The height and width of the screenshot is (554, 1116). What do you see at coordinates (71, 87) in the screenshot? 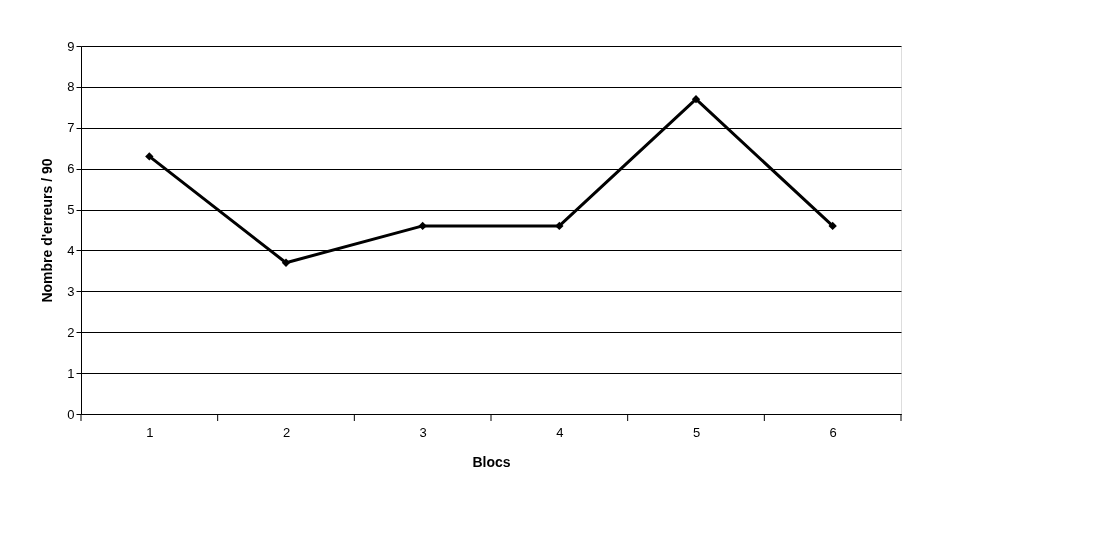
I see `y-tick-label: 8` at bounding box center [71, 87].